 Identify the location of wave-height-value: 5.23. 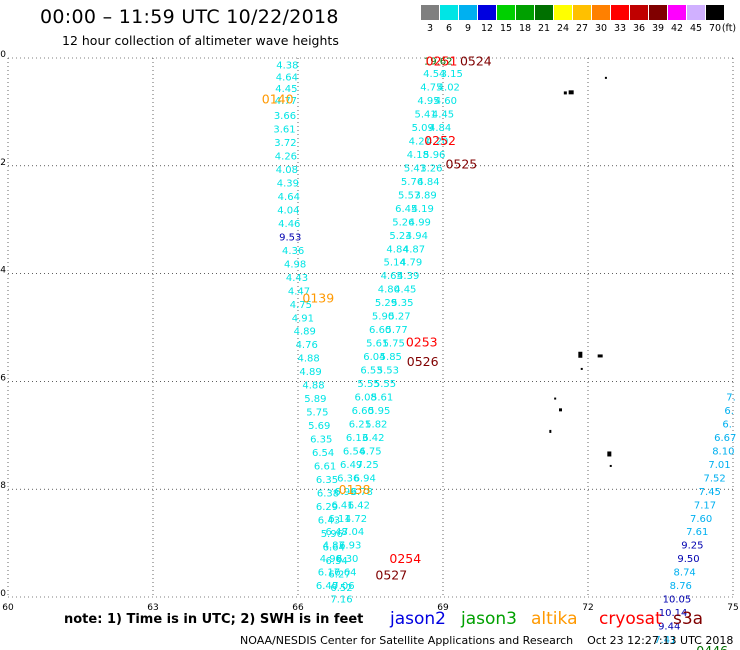
(400, 236).